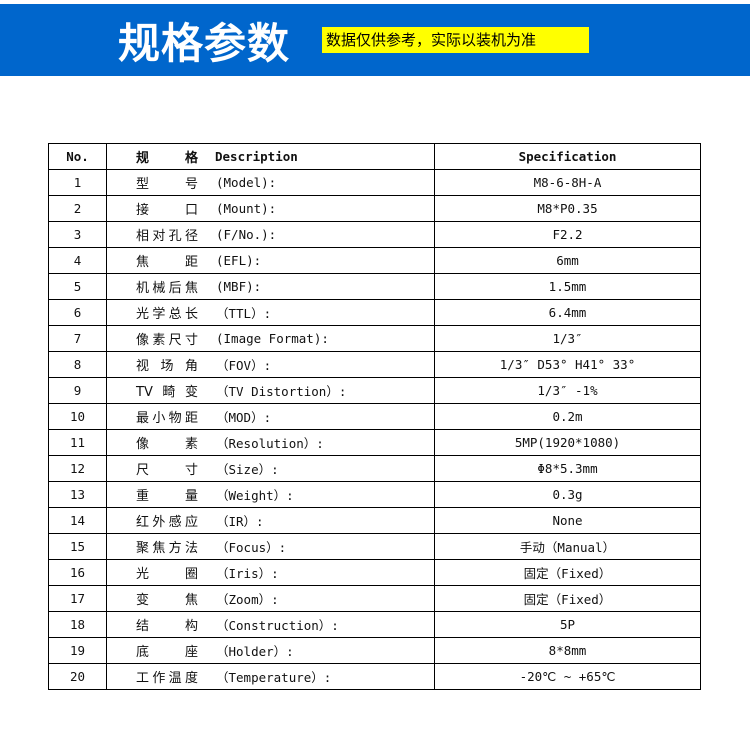  Describe the element at coordinates (167, 288) in the screenshot. I see `row-desc-cn: 机械后焦` at that location.